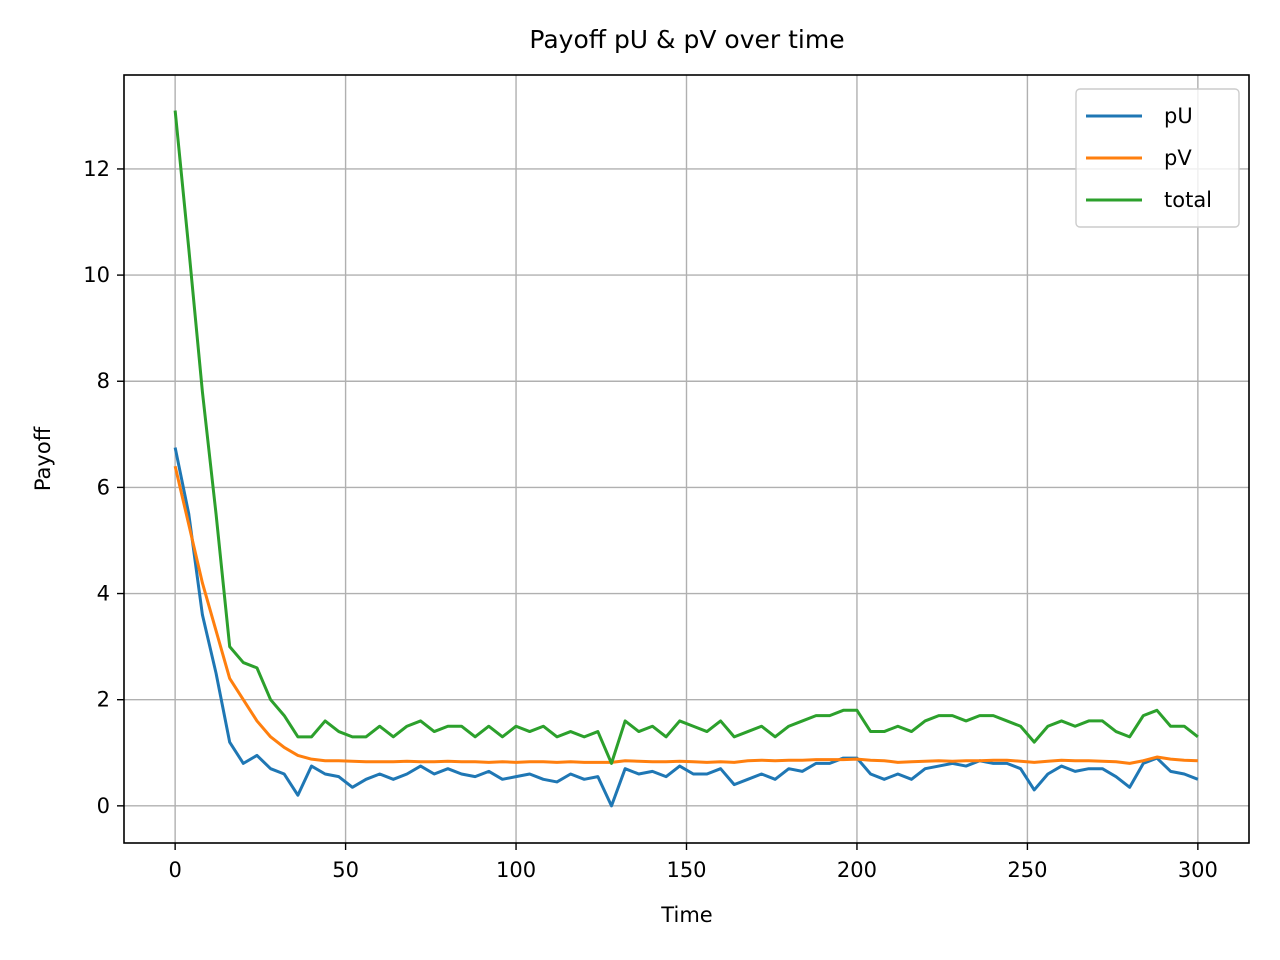  What do you see at coordinates (1178, 116) in the screenshot?
I see `legend-label: pU` at bounding box center [1178, 116].